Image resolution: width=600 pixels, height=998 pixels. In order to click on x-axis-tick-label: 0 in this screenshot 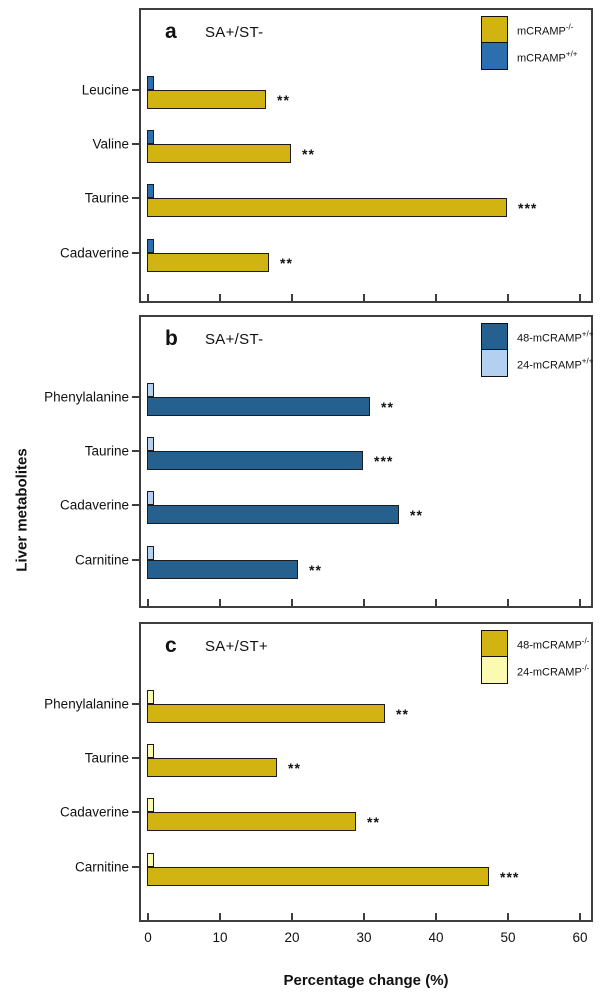, I will do `click(148, 937)`.